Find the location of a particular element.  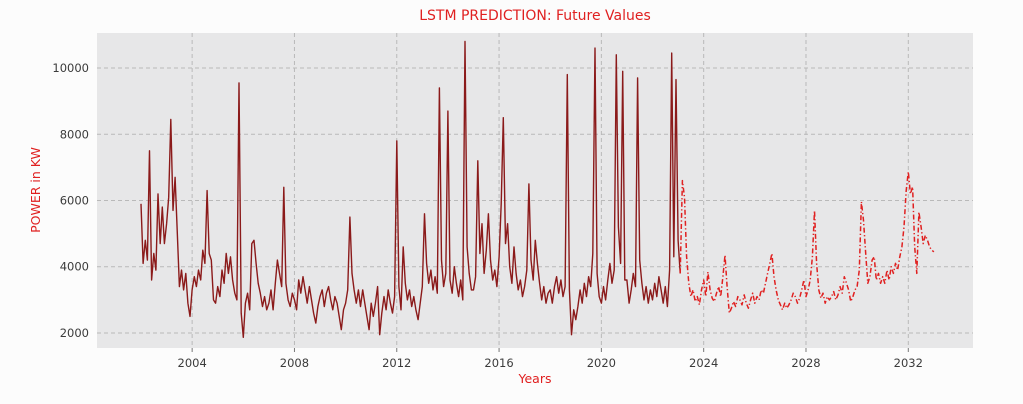

series-lstm-future-prediction is located at coordinates (807, 242).